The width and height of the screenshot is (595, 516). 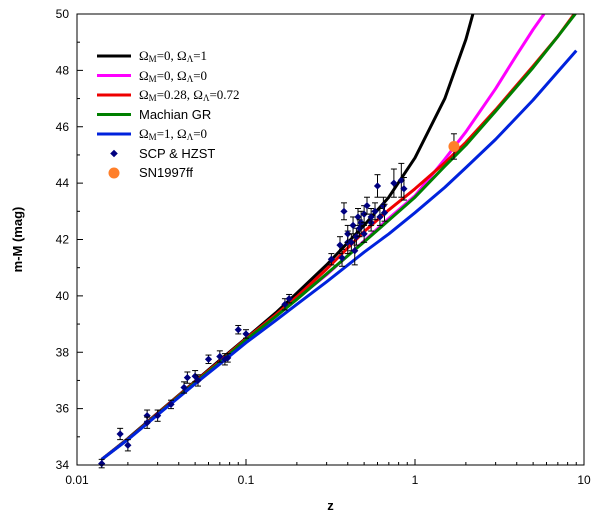 What do you see at coordinates (17, 240) in the screenshot?
I see `y-axis-title: m-M (mag)` at bounding box center [17, 240].